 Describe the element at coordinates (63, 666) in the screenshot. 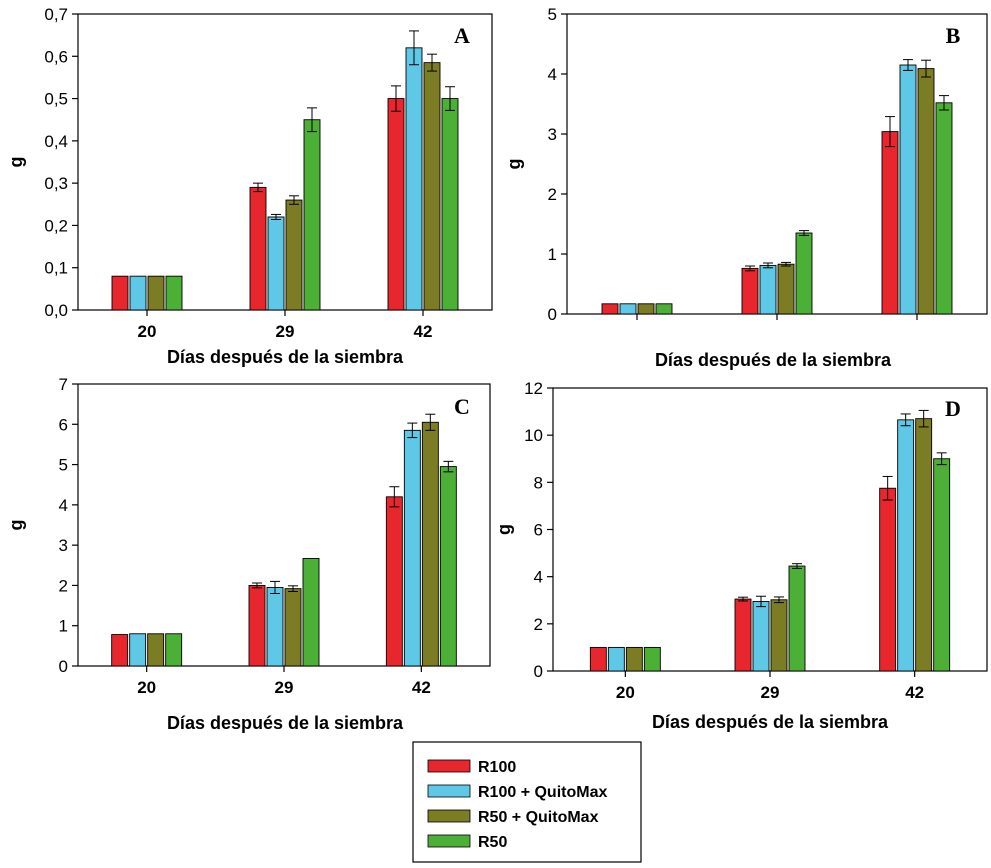

I see `panel-c-ytick-label: 0` at that location.